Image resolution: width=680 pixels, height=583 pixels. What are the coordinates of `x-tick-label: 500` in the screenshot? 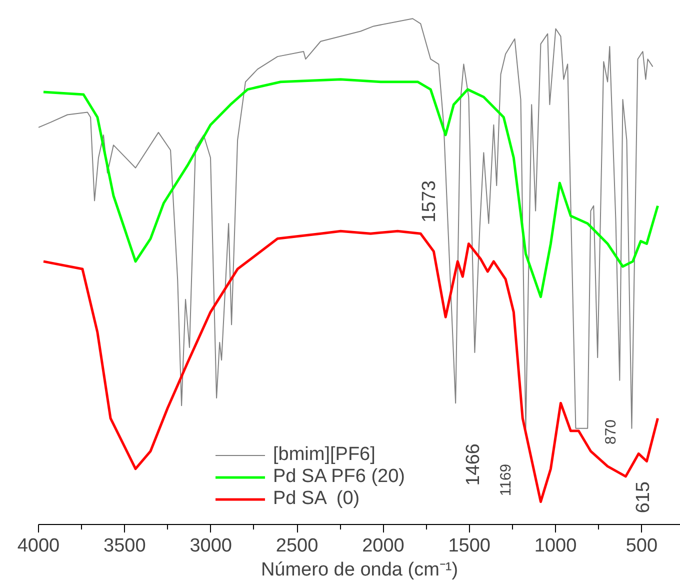 It's located at (642, 546).